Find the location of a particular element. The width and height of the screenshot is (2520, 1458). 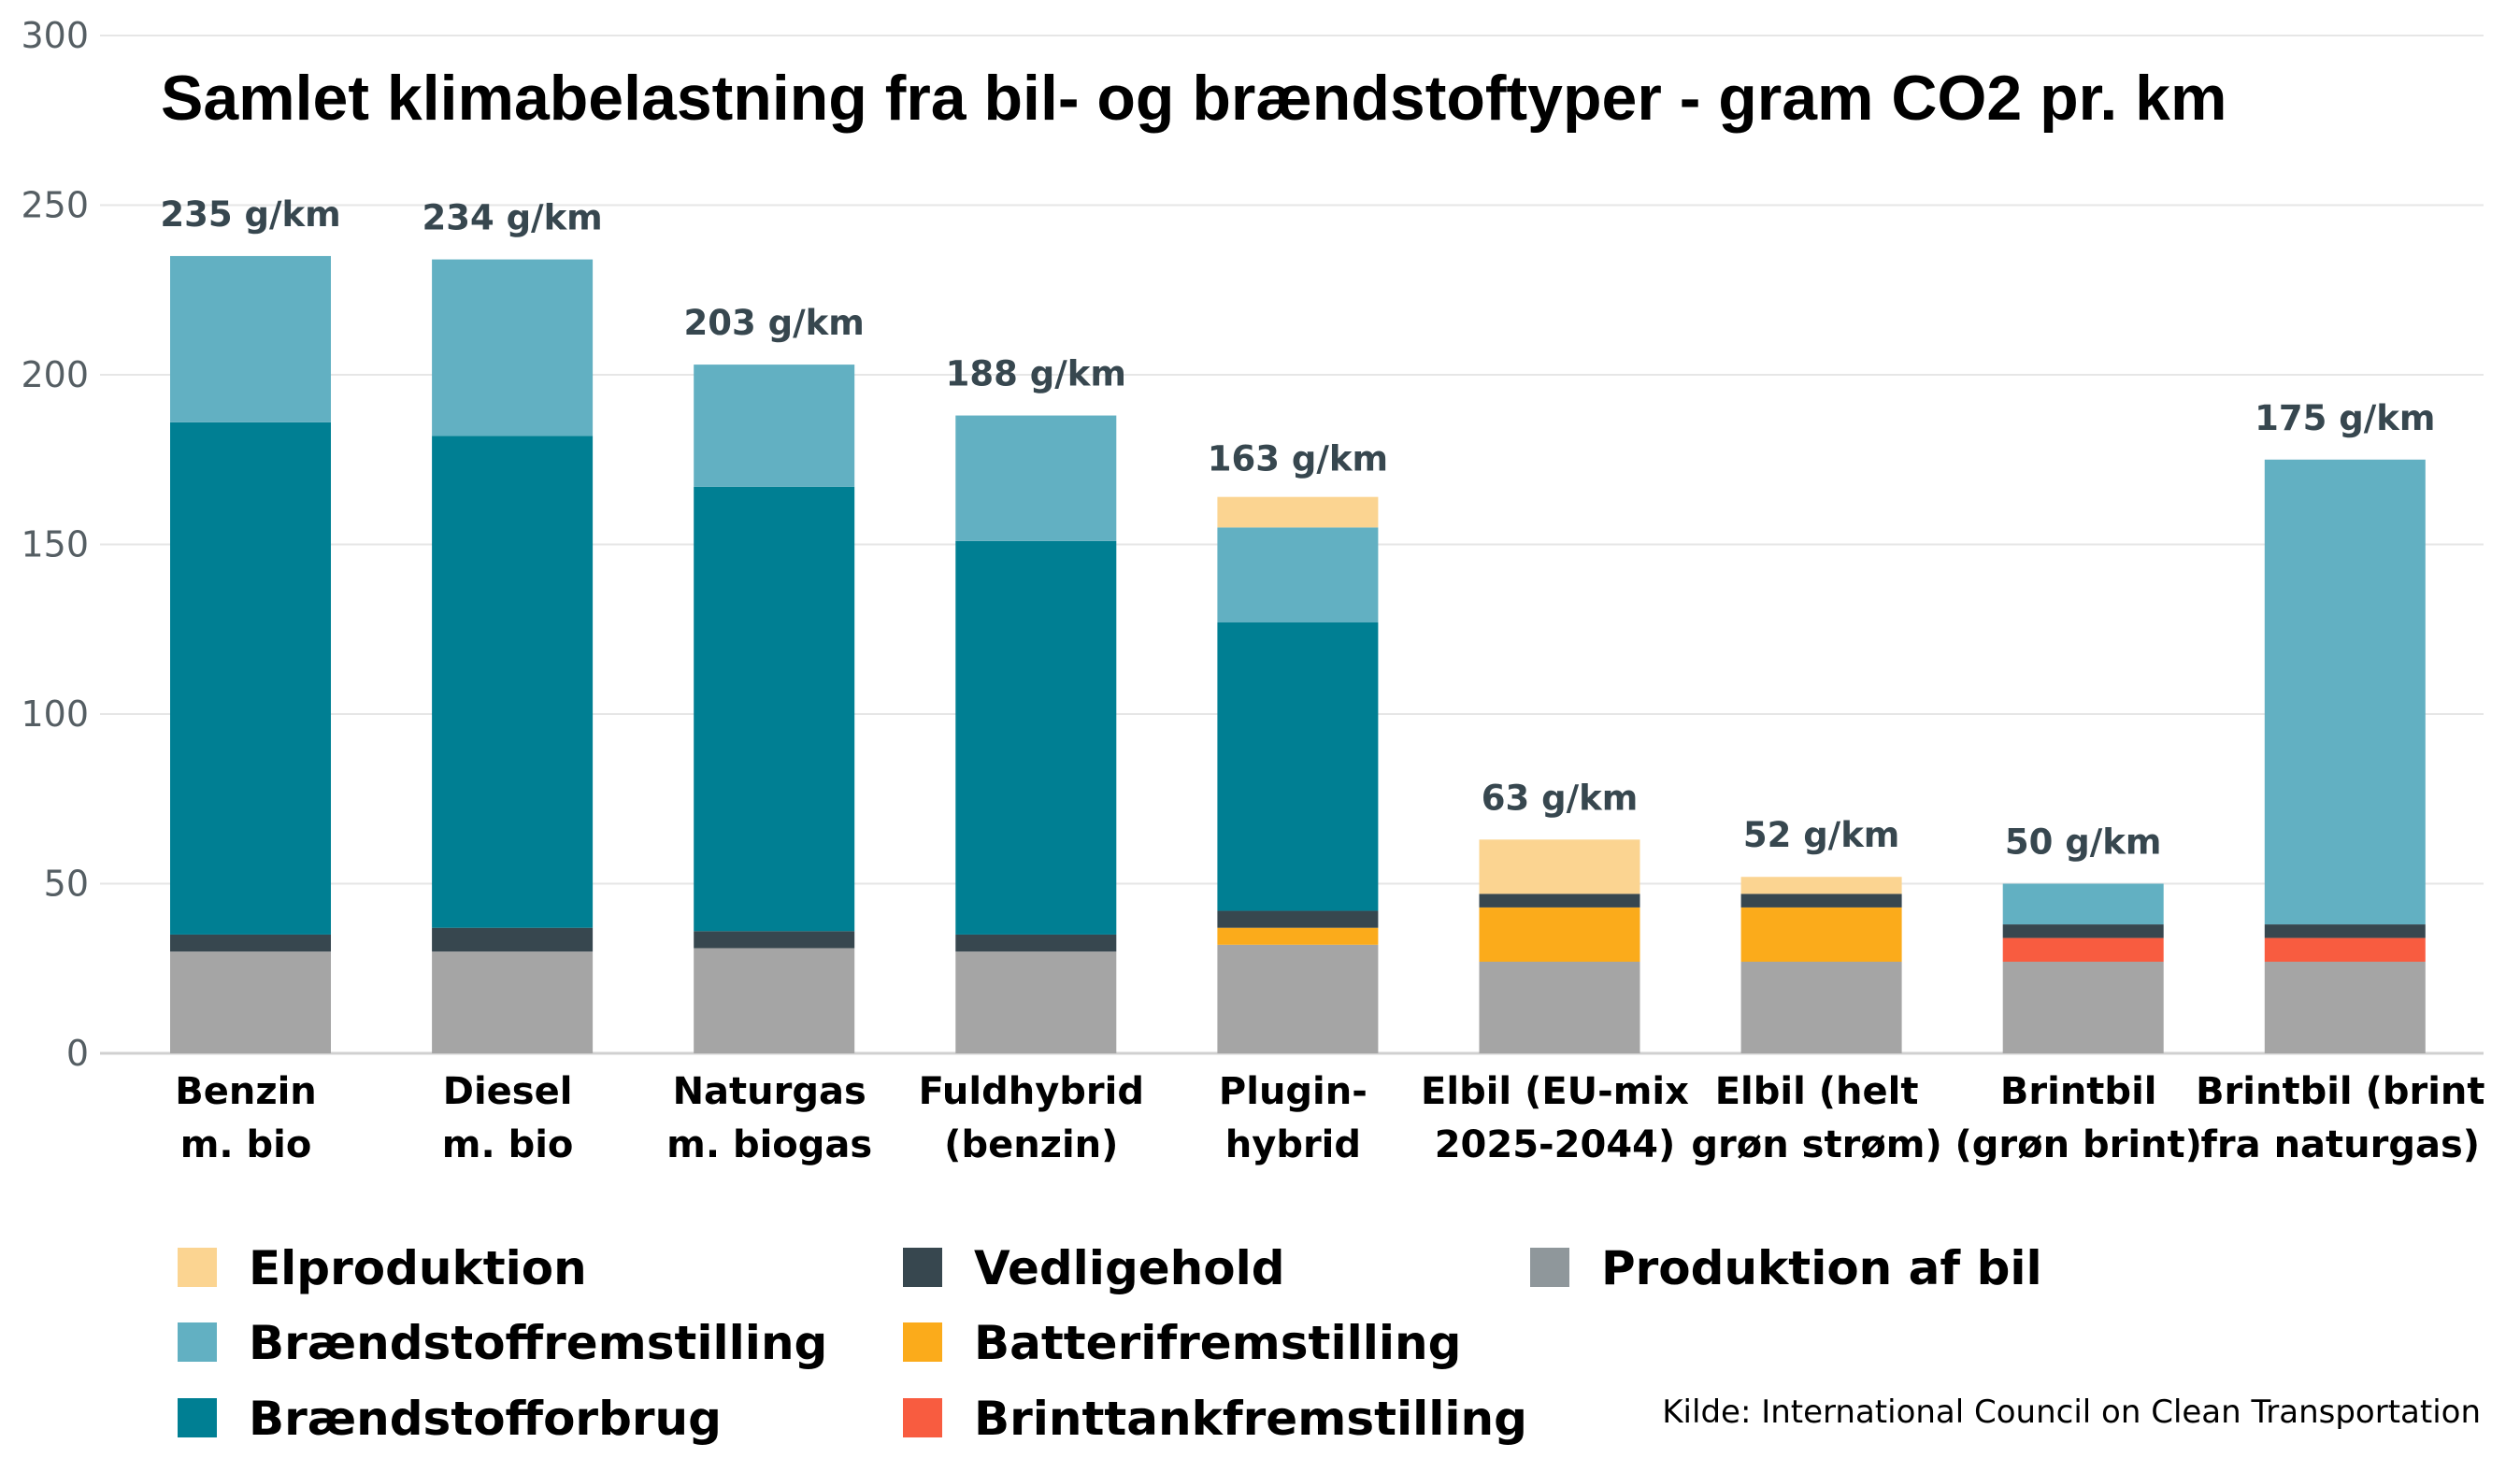

legend-label: Brinttankfremstilling is located at coordinates (1250, 1419).